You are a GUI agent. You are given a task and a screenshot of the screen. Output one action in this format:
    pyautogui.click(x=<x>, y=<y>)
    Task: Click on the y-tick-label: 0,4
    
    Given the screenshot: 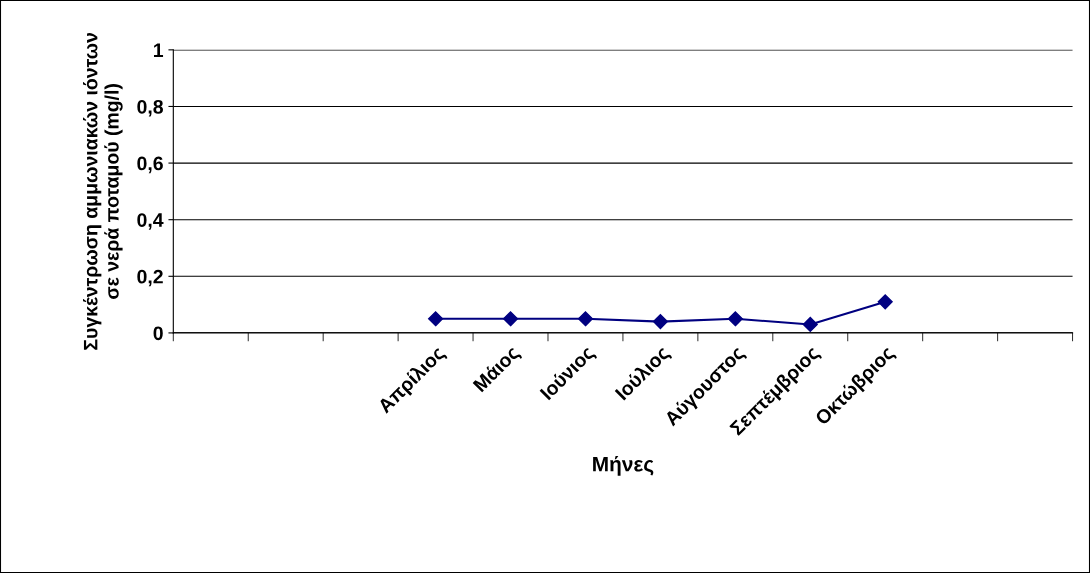 What is the action you would take?
    pyautogui.click(x=150, y=221)
    